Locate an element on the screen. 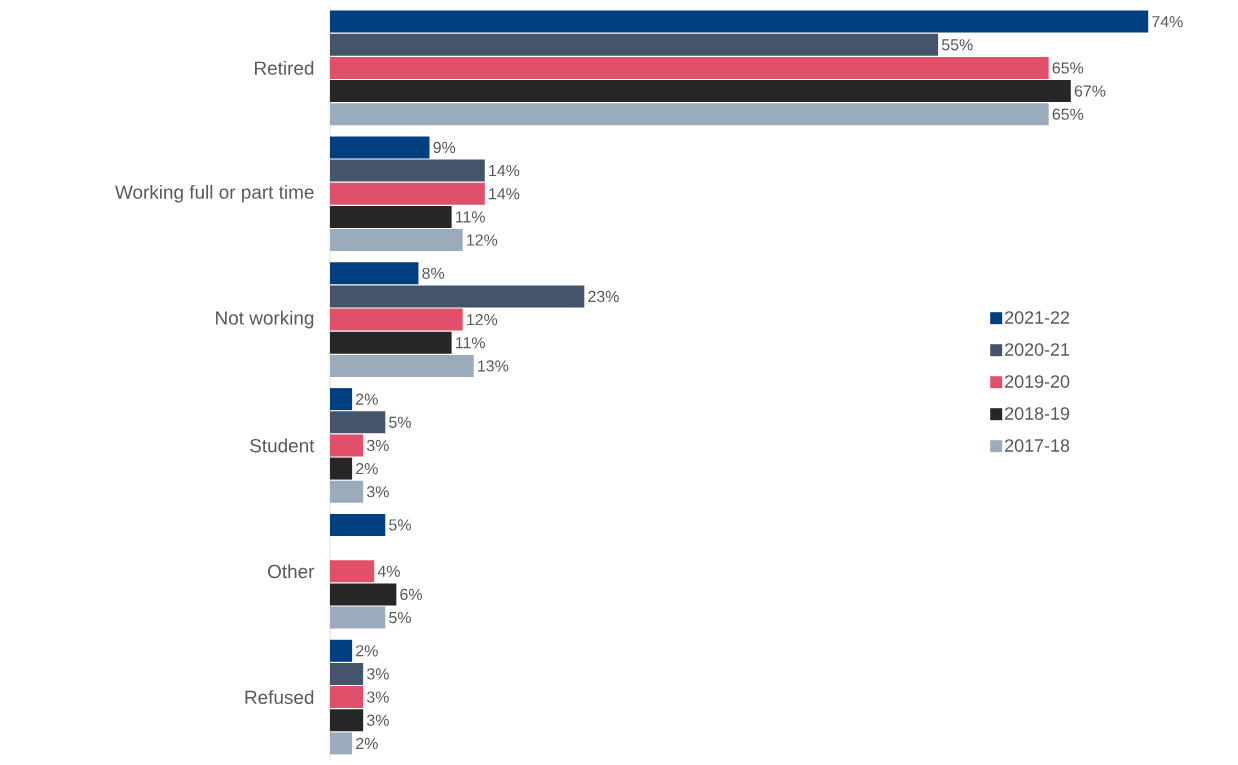 This screenshot has height=765, width=1238. data-label: 13% is located at coordinates (493, 366).